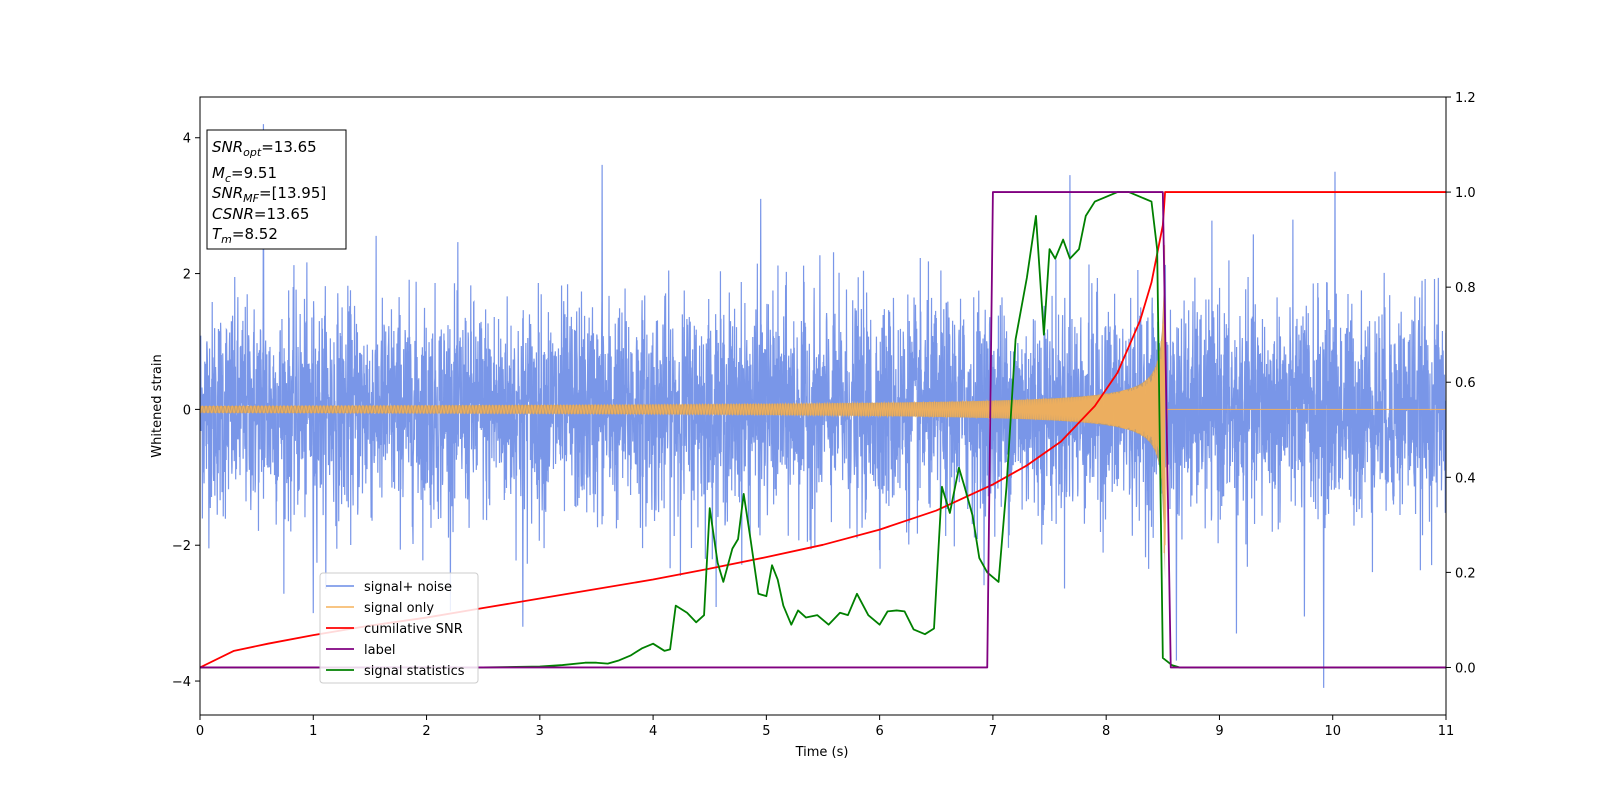 The image size is (1600, 800). I want to click on y-left-axis-ticks: −4 −2 0 2 4, so click(186, 411).